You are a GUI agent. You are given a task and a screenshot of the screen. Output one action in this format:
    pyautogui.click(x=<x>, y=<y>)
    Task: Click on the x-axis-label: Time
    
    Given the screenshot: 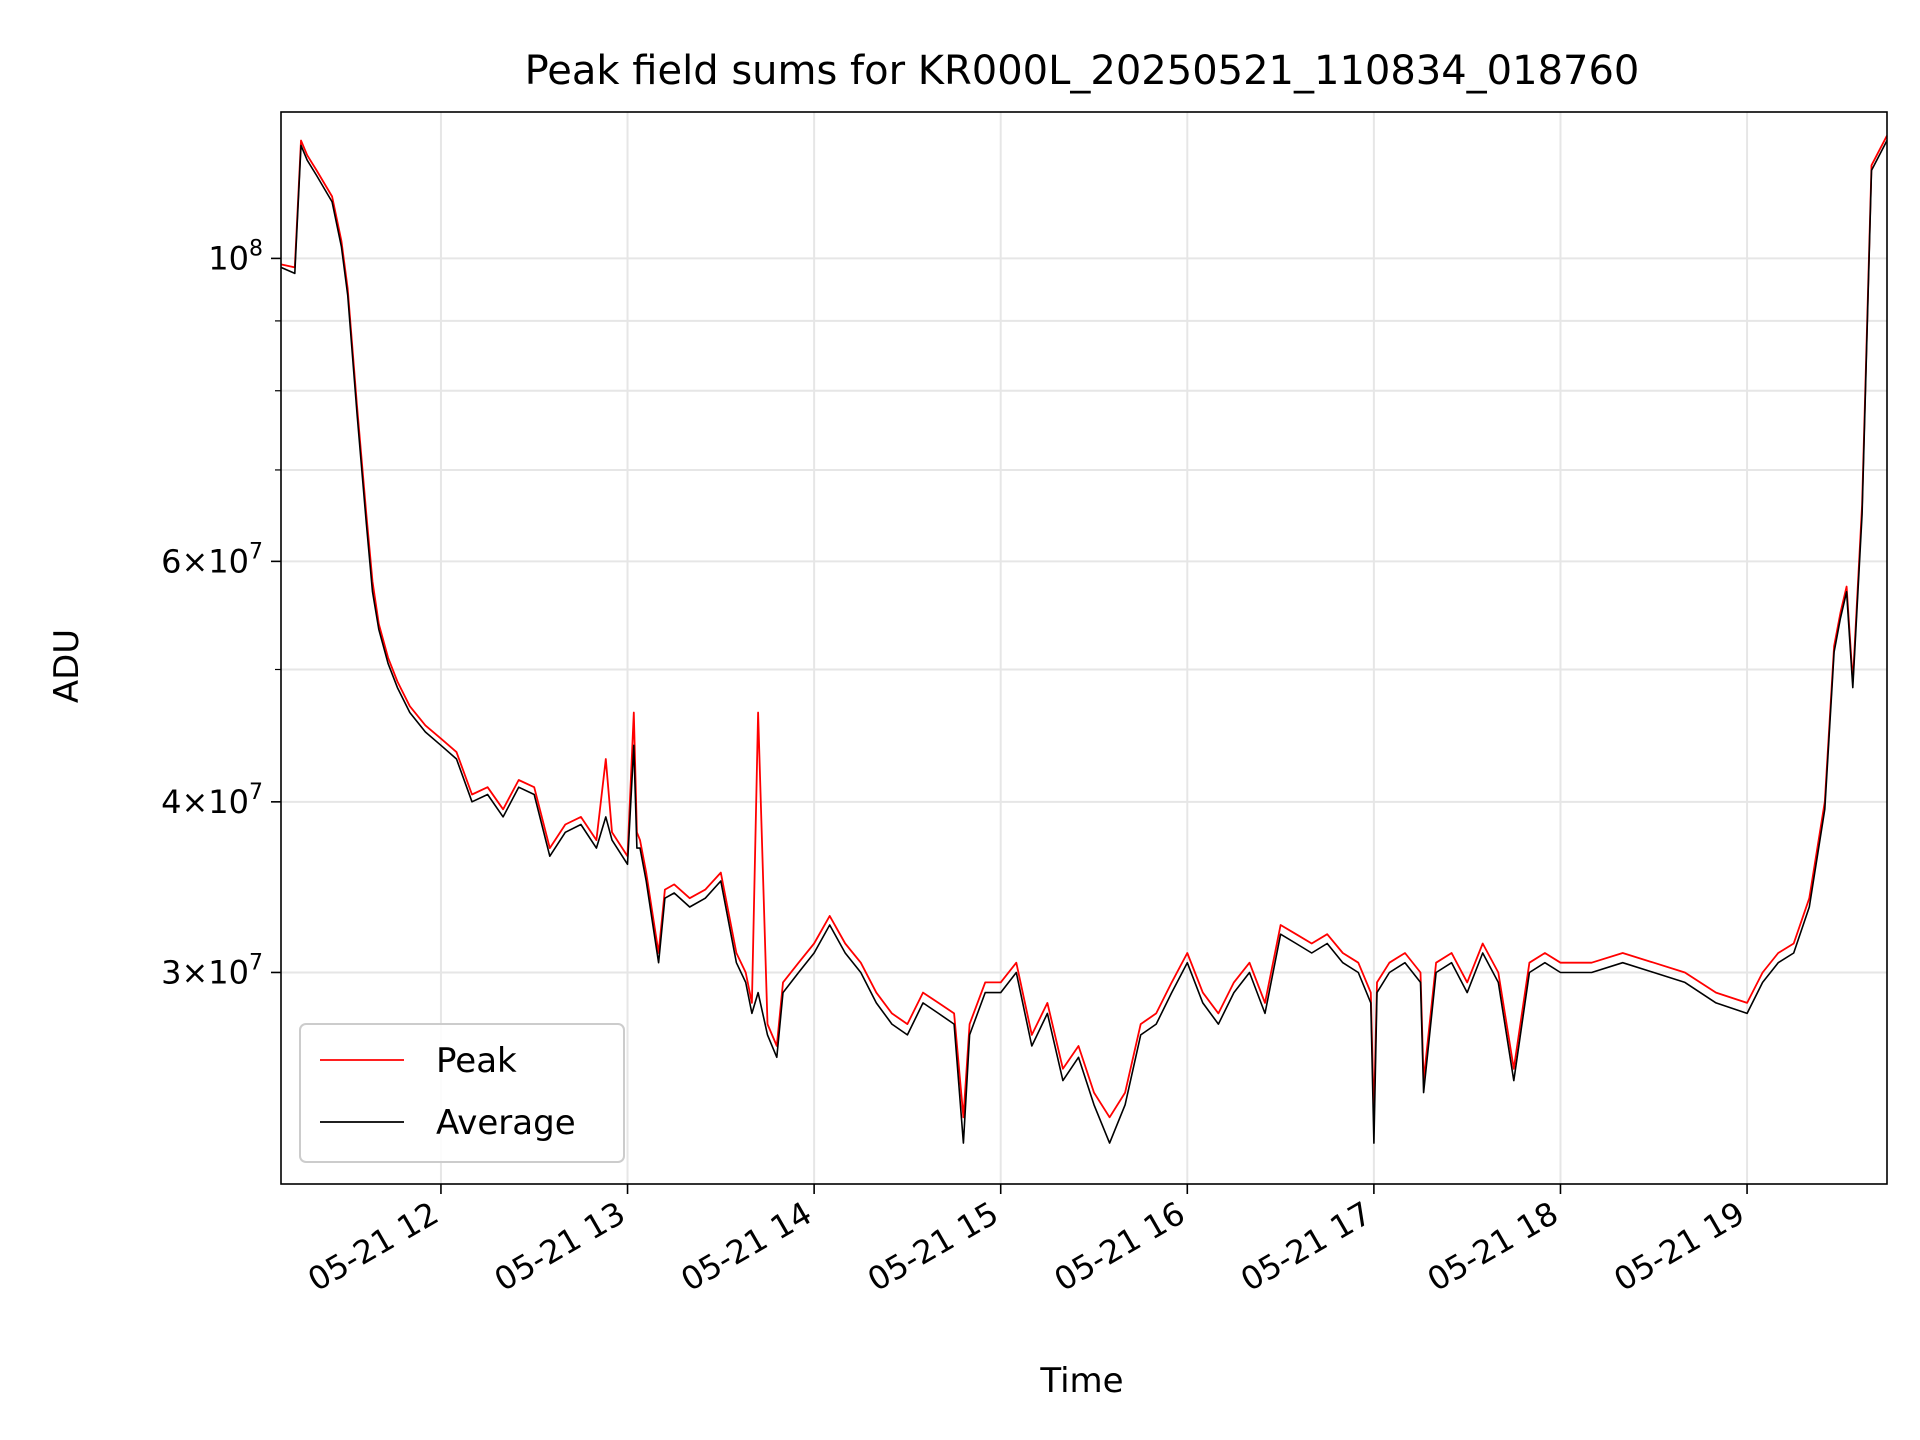 What is the action you would take?
    pyautogui.click(x=1081, y=1381)
    